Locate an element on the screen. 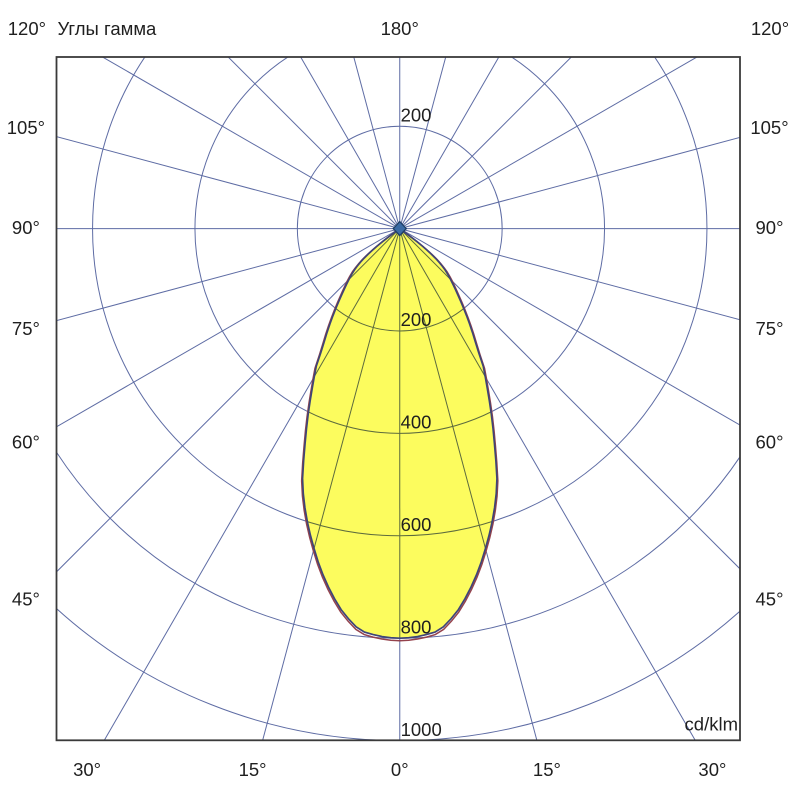 The height and width of the screenshot is (800, 800). svg-text: 400 is located at coordinates (416, 422).